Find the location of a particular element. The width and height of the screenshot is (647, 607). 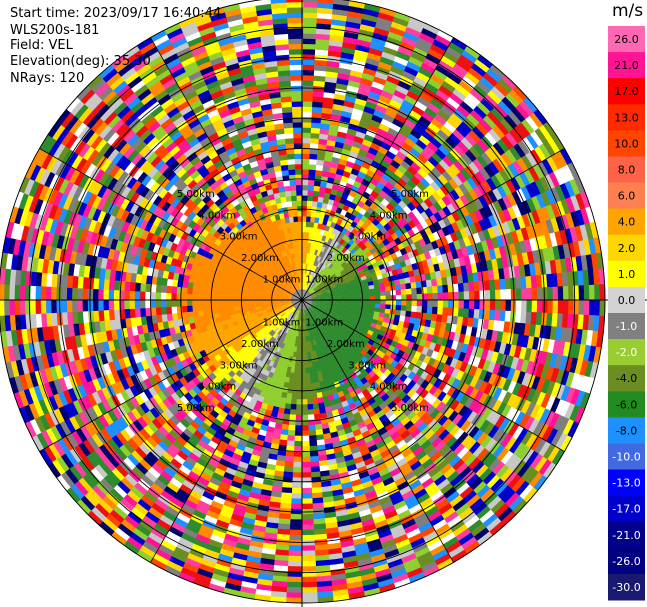

colorbar-label: -30.0 is located at coordinates (626, 587).